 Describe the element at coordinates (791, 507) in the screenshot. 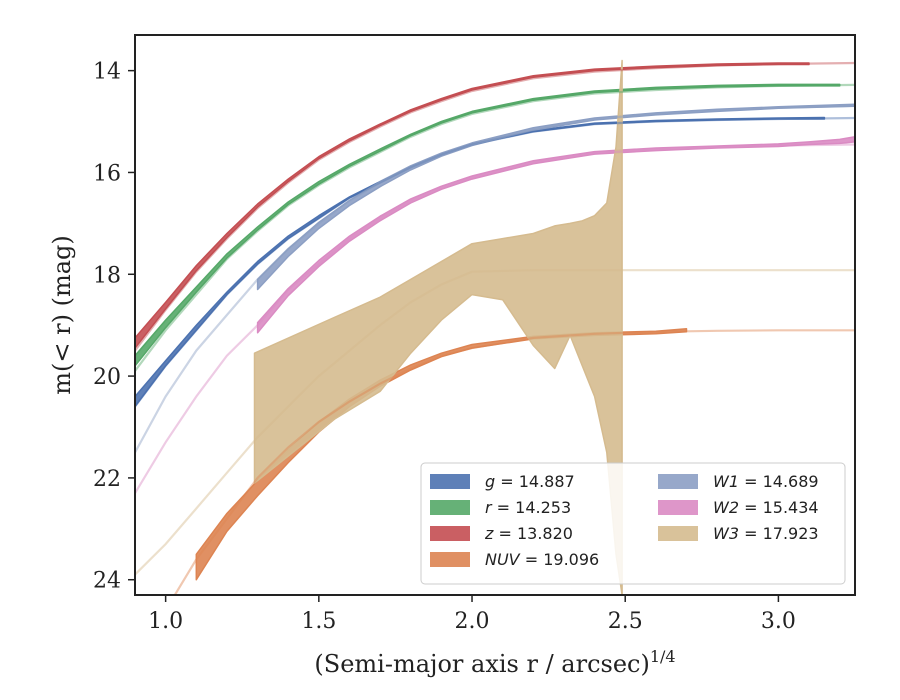

I see `legend-value: 15.434` at that location.